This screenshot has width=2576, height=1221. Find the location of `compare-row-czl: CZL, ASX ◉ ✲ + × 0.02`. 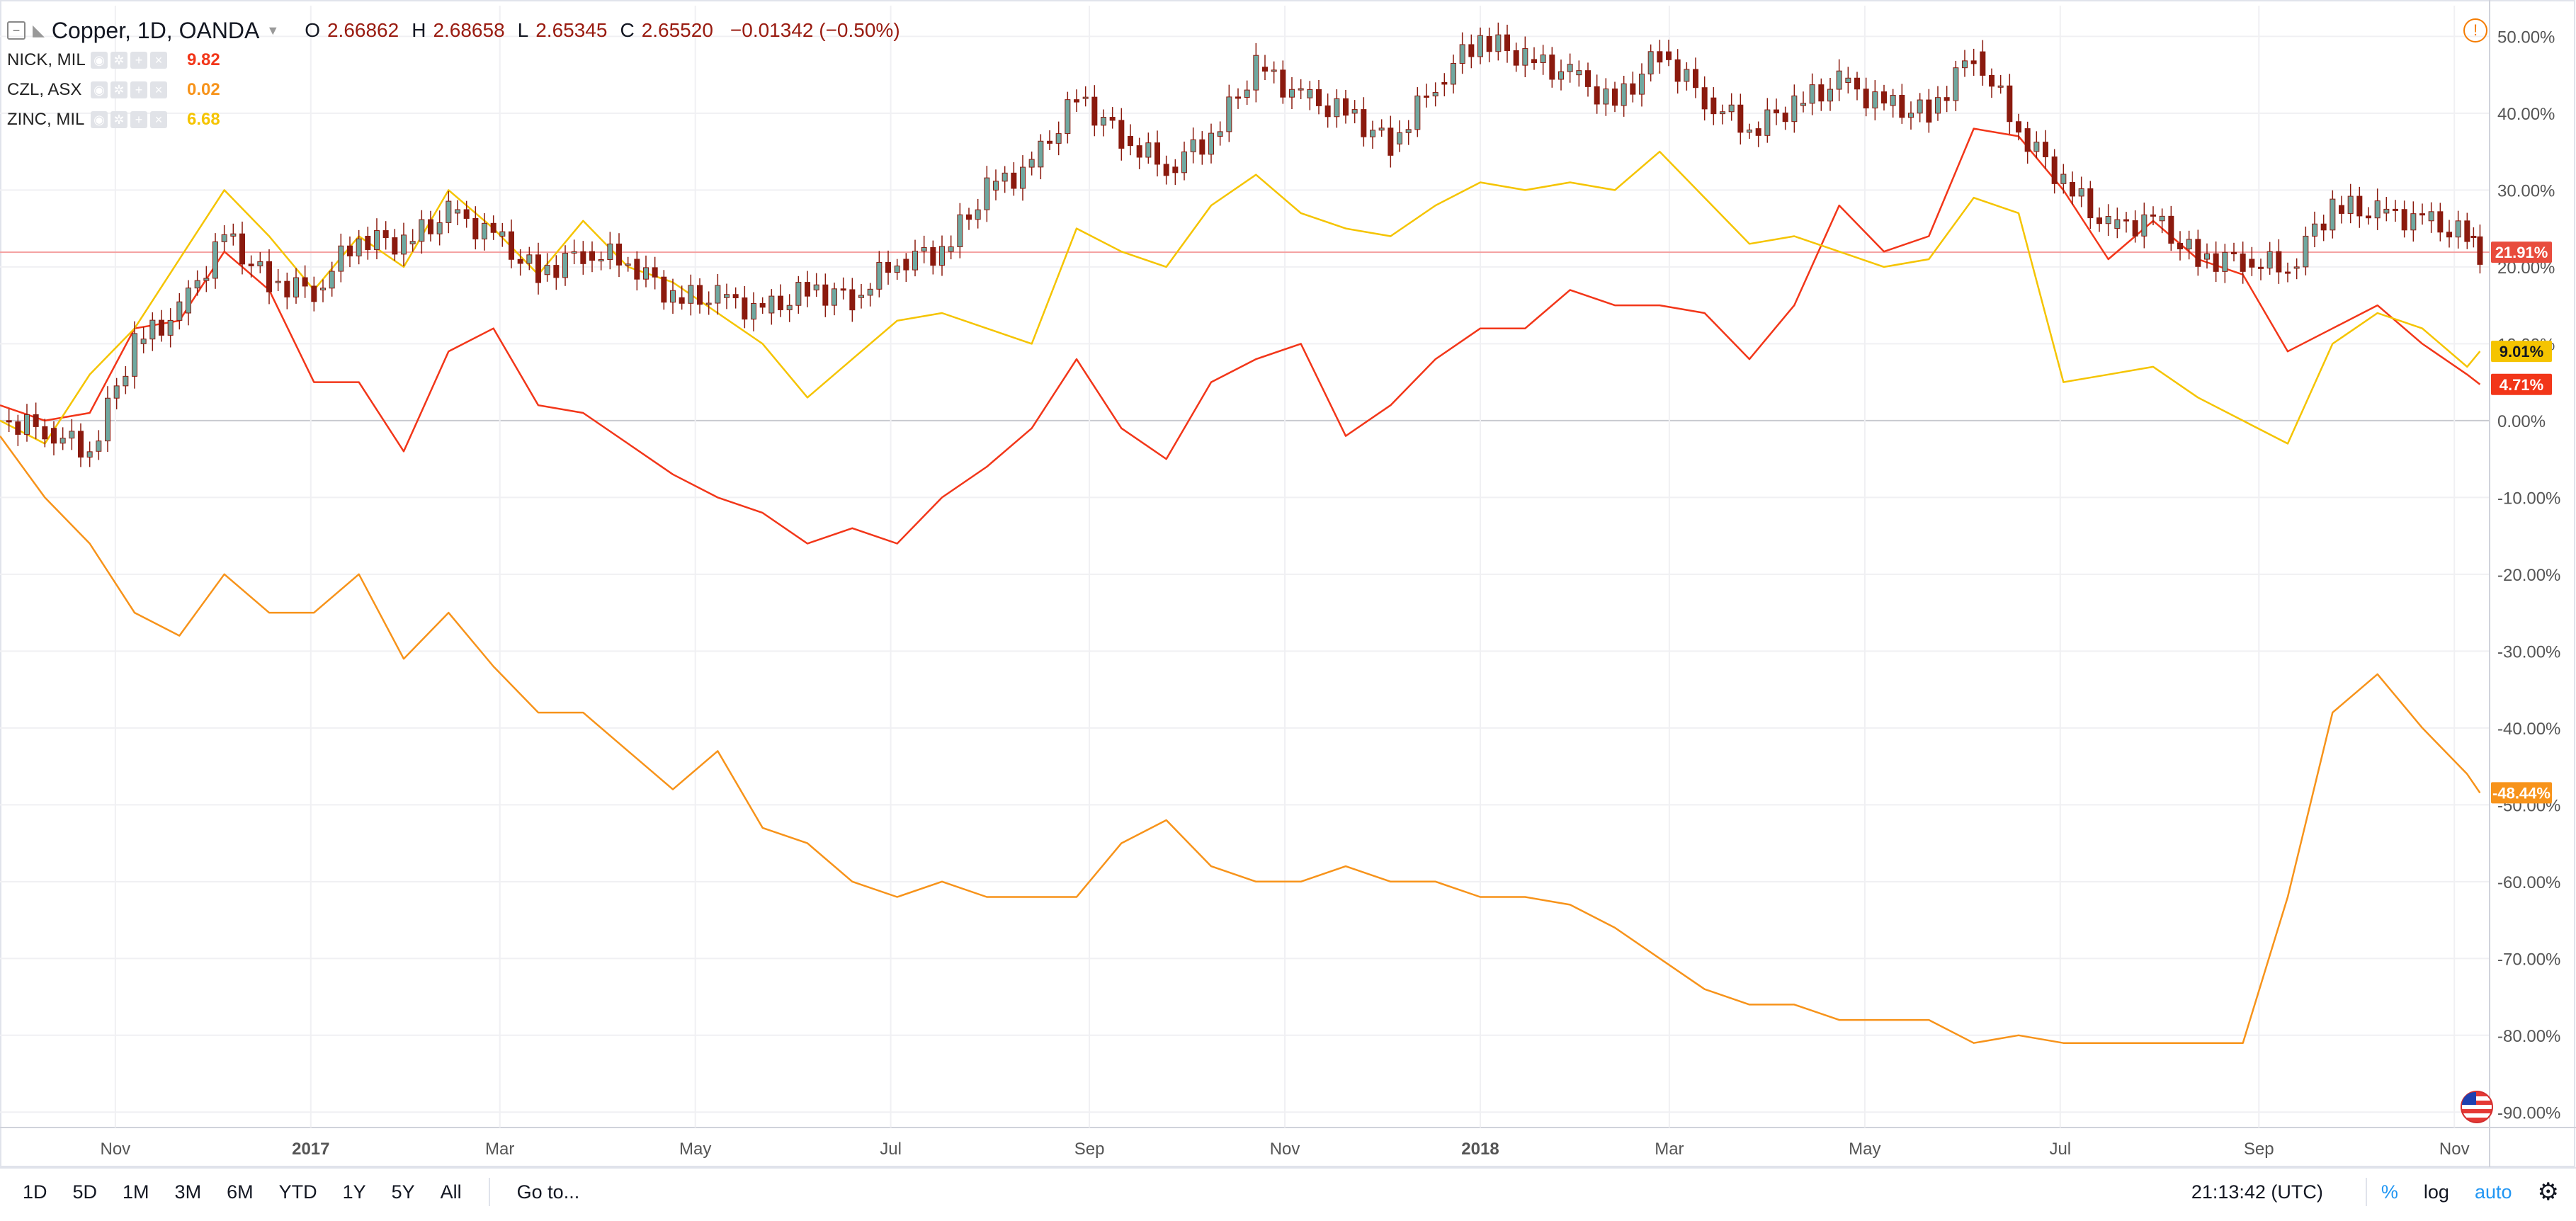

compare-row-czl: CZL, ASX ◉ ✲ + × 0.02 is located at coordinates (453, 90).